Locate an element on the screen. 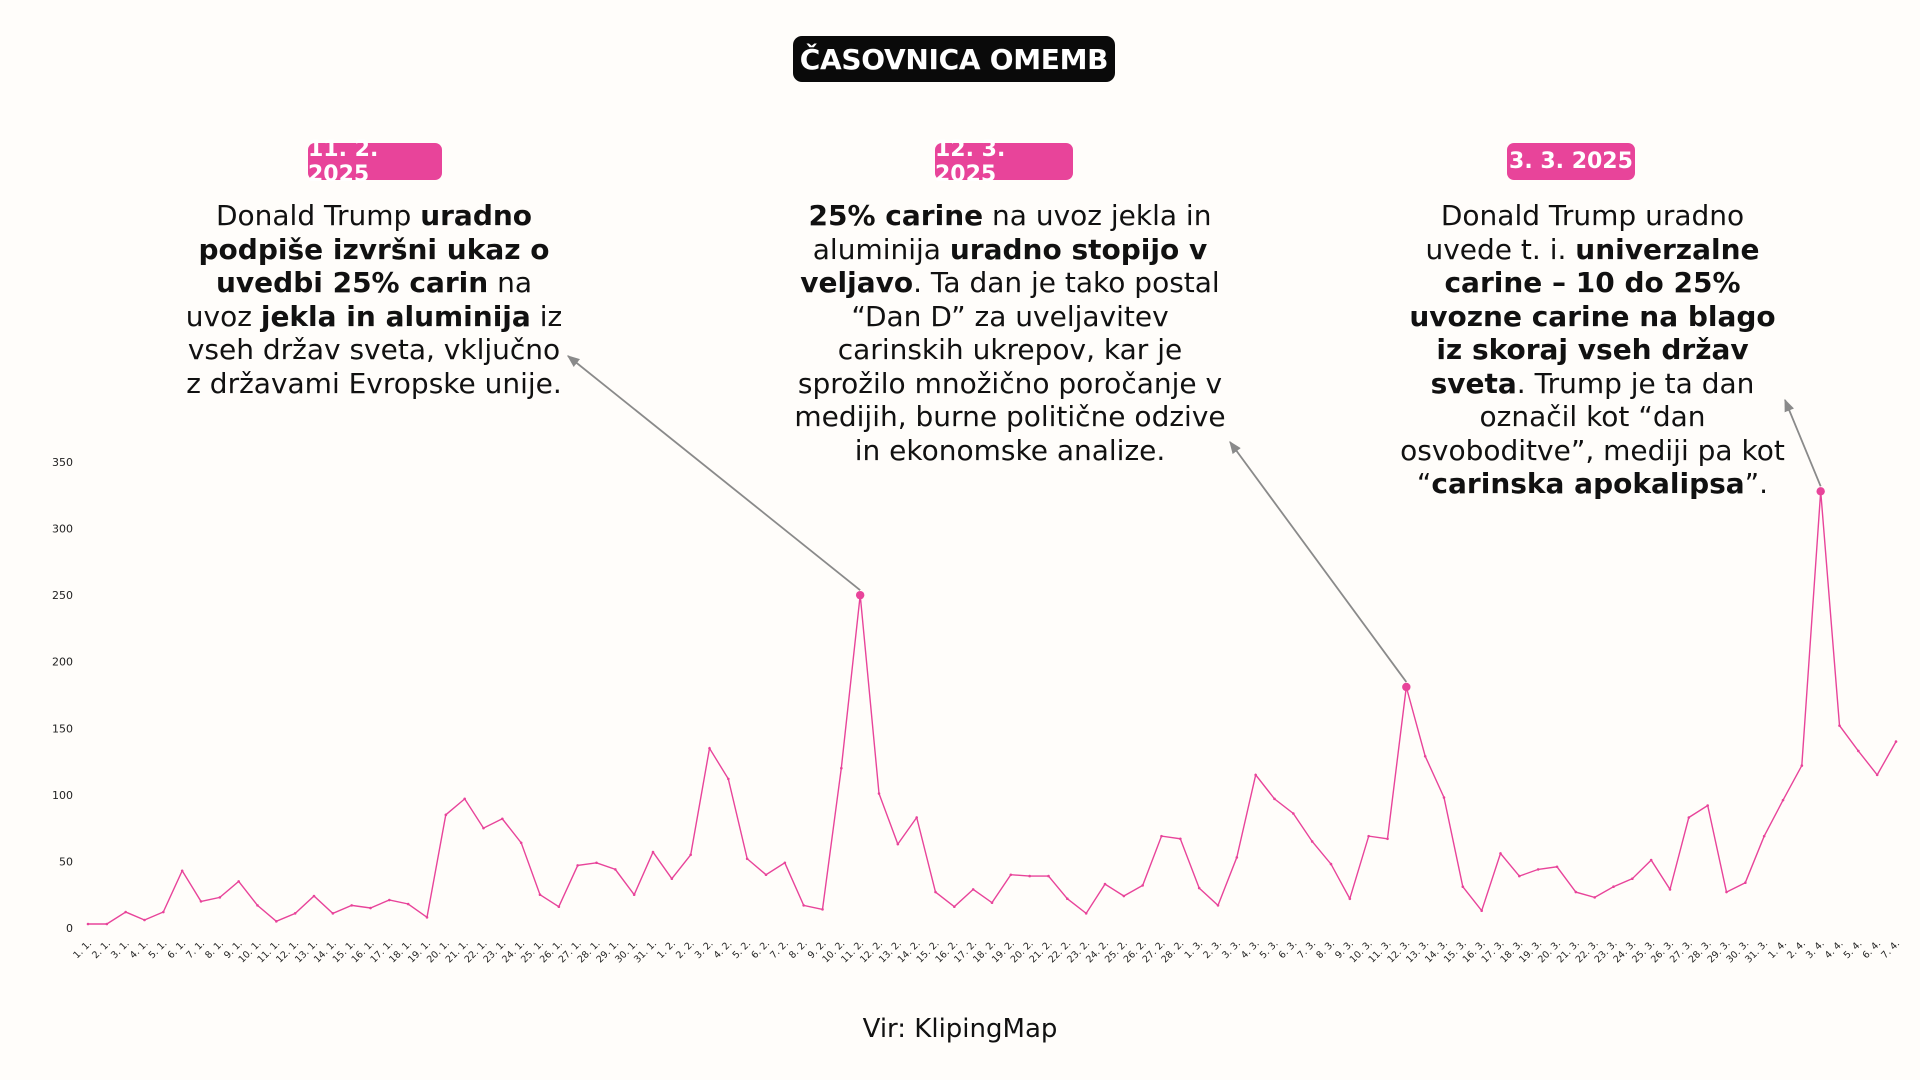 The width and height of the screenshot is (1920, 1080). annotation-text-run: carinska apokalipsa is located at coordinates (1588, 483).